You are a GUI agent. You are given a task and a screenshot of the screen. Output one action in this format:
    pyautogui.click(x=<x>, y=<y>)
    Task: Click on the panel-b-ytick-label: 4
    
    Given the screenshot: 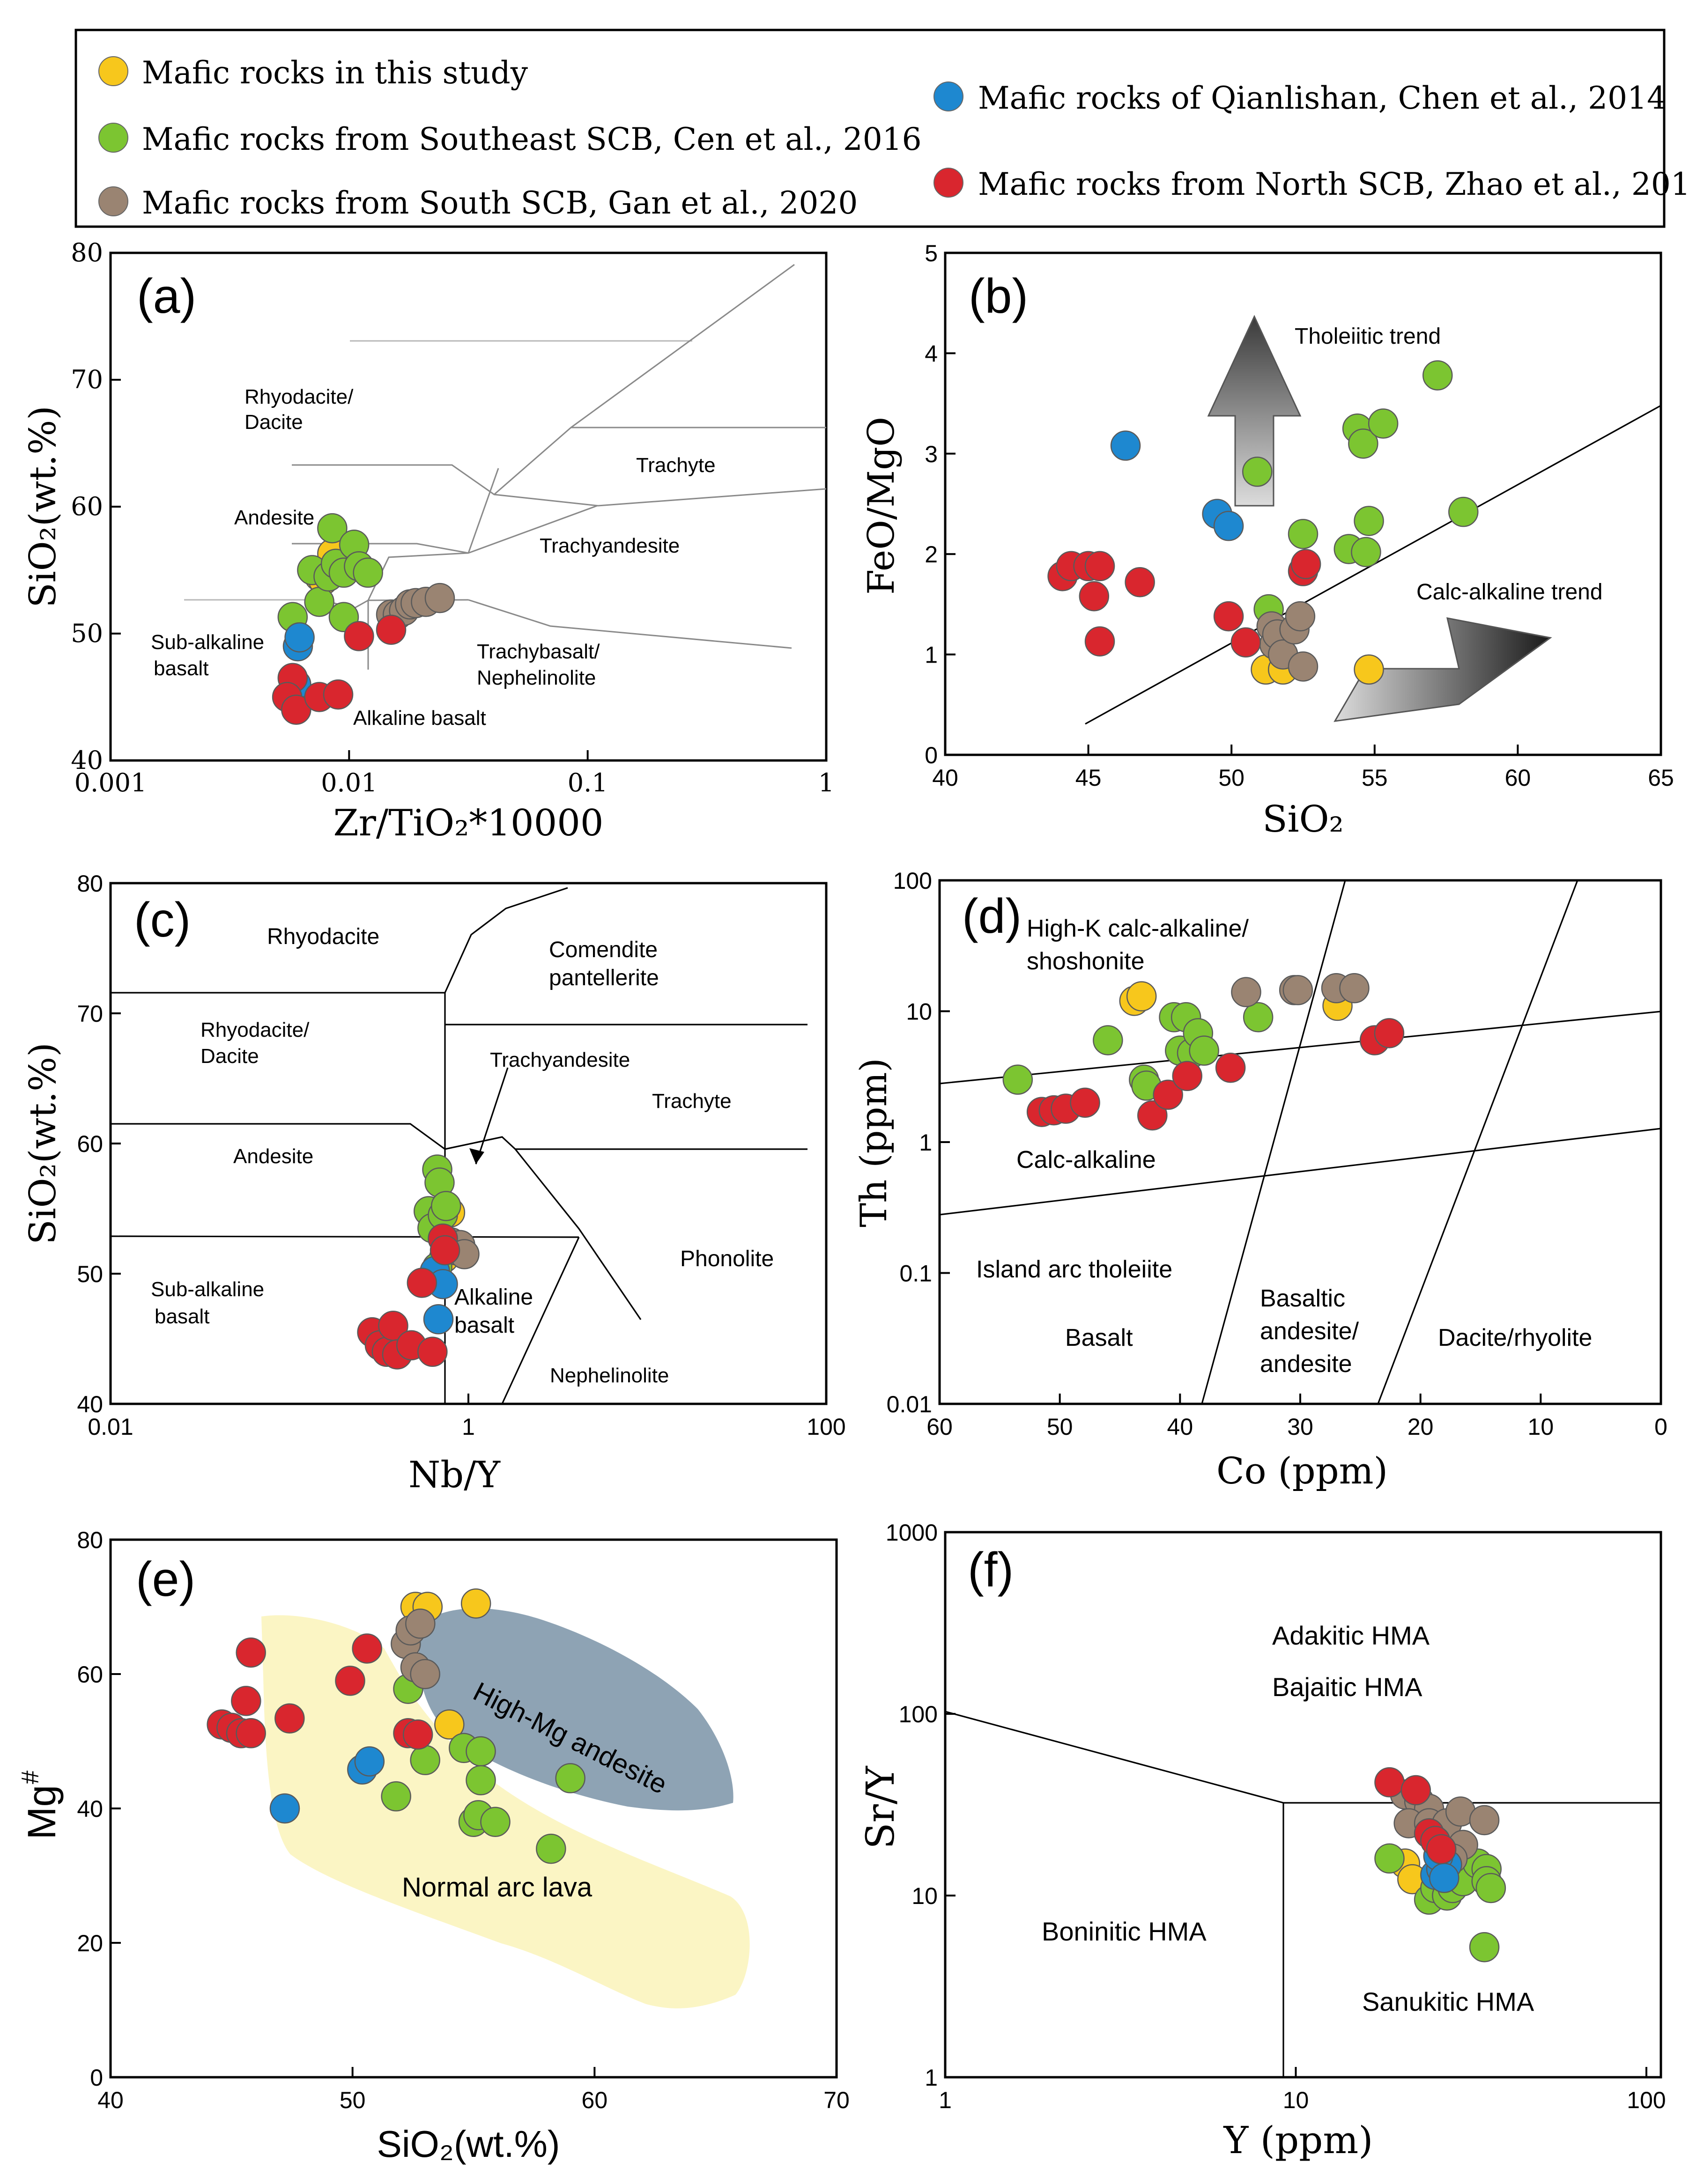 What is the action you would take?
    pyautogui.click(x=931, y=353)
    